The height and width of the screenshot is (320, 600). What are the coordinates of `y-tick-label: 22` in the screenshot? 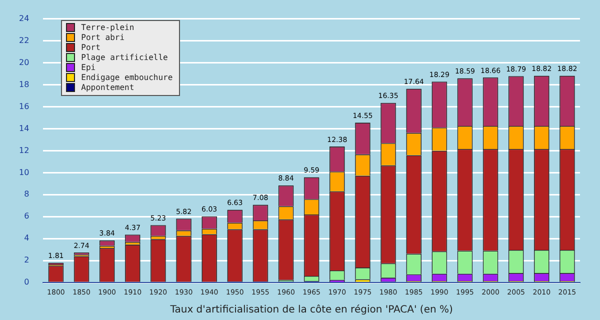 It's located at (24, 40).